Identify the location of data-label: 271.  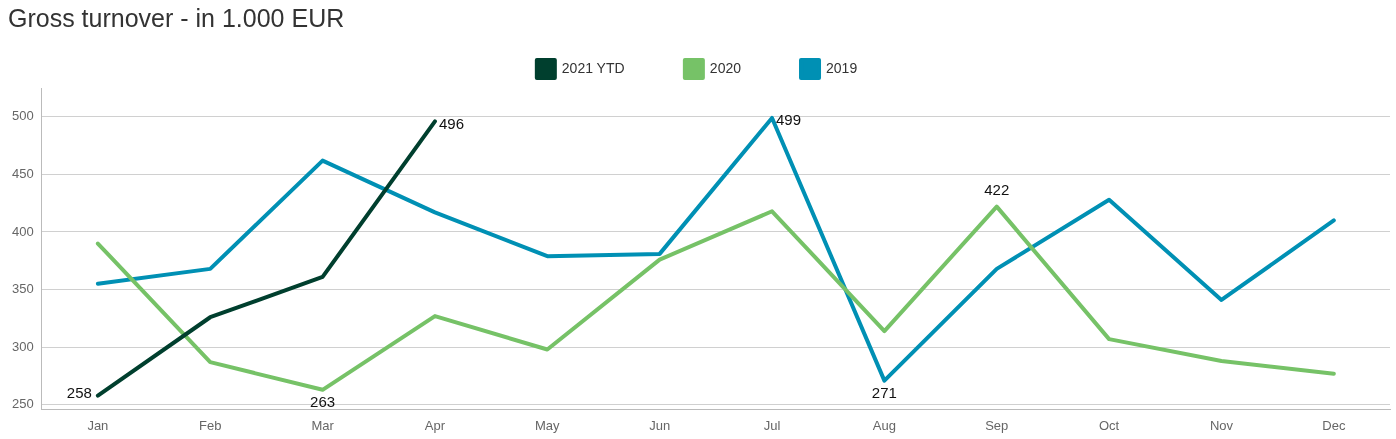
(884, 393).